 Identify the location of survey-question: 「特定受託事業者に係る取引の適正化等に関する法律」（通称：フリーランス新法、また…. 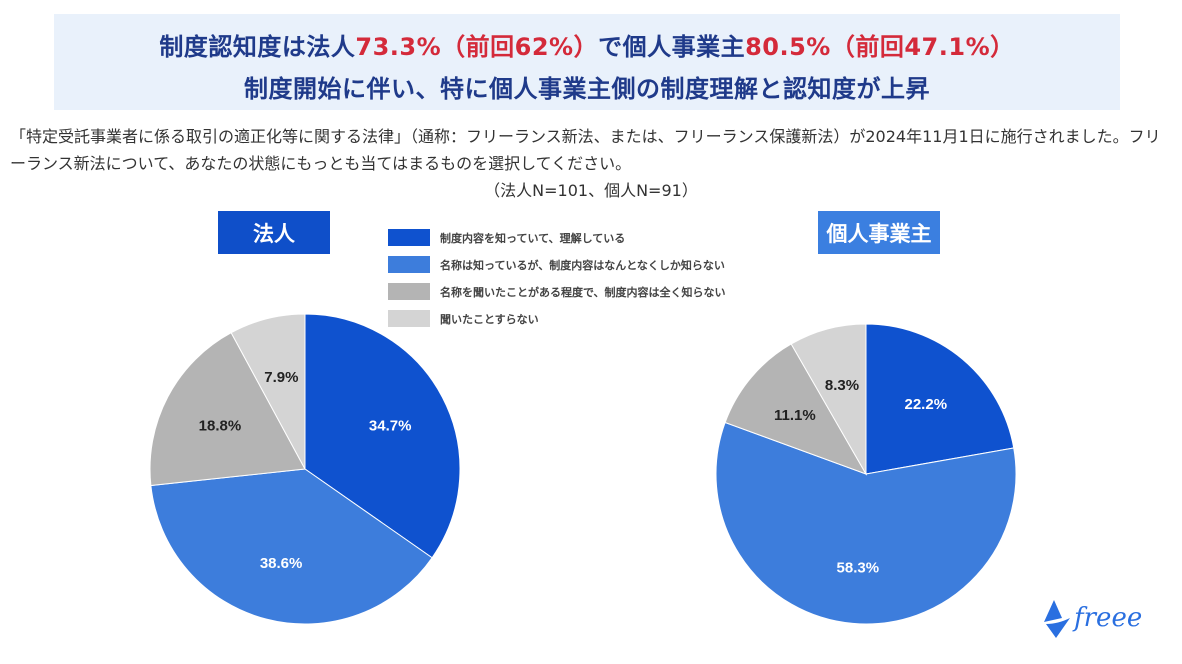
(585, 150).